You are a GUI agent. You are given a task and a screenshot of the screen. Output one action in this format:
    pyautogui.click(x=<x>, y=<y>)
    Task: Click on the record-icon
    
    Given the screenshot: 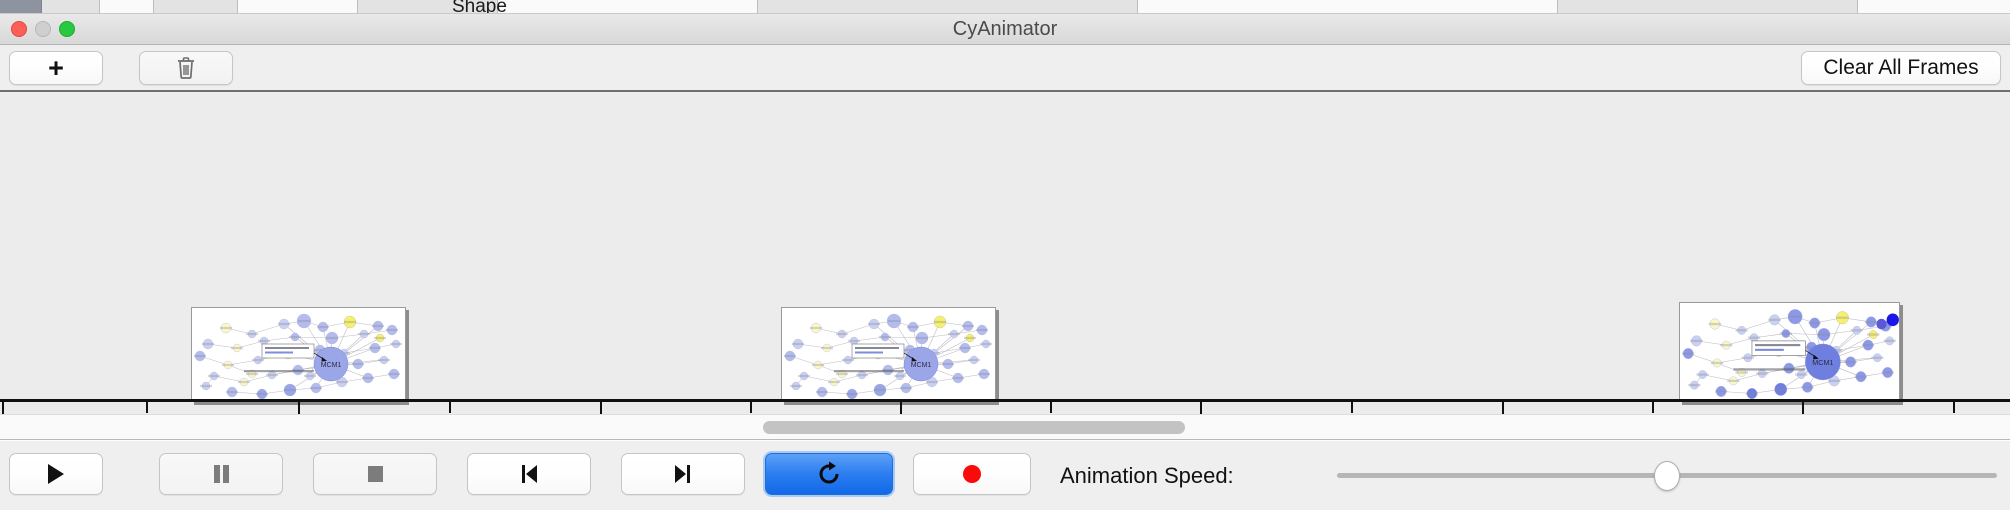 What is the action you would take?
    pyautogui.click(x=972, y=474)
    